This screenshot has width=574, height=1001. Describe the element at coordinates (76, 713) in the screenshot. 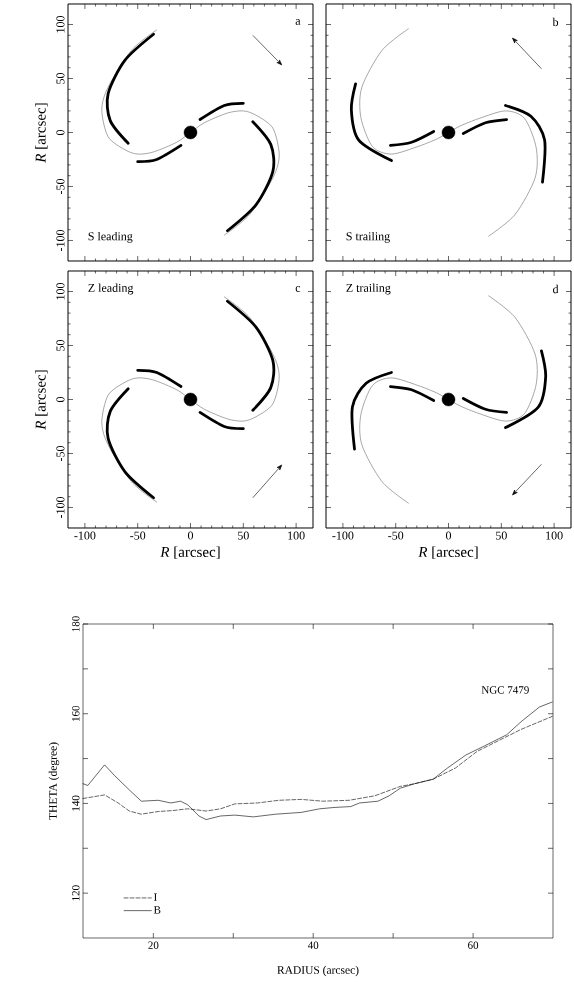

I see `y-tick-label: 160` at that location.